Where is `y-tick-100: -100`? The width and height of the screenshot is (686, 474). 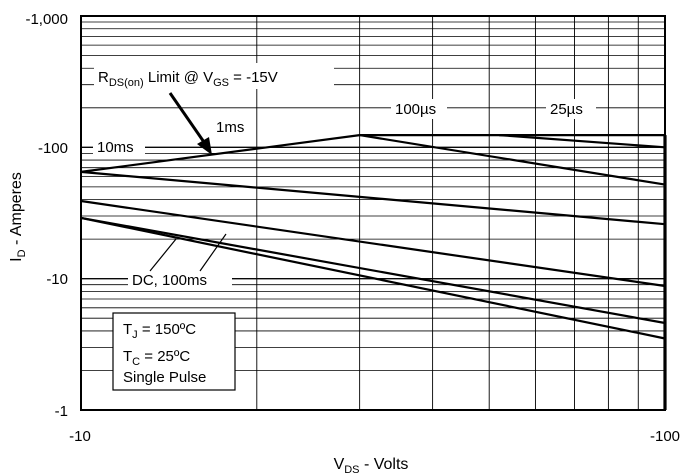
y-tick-100: -100 is located at coordinates (53, 148).